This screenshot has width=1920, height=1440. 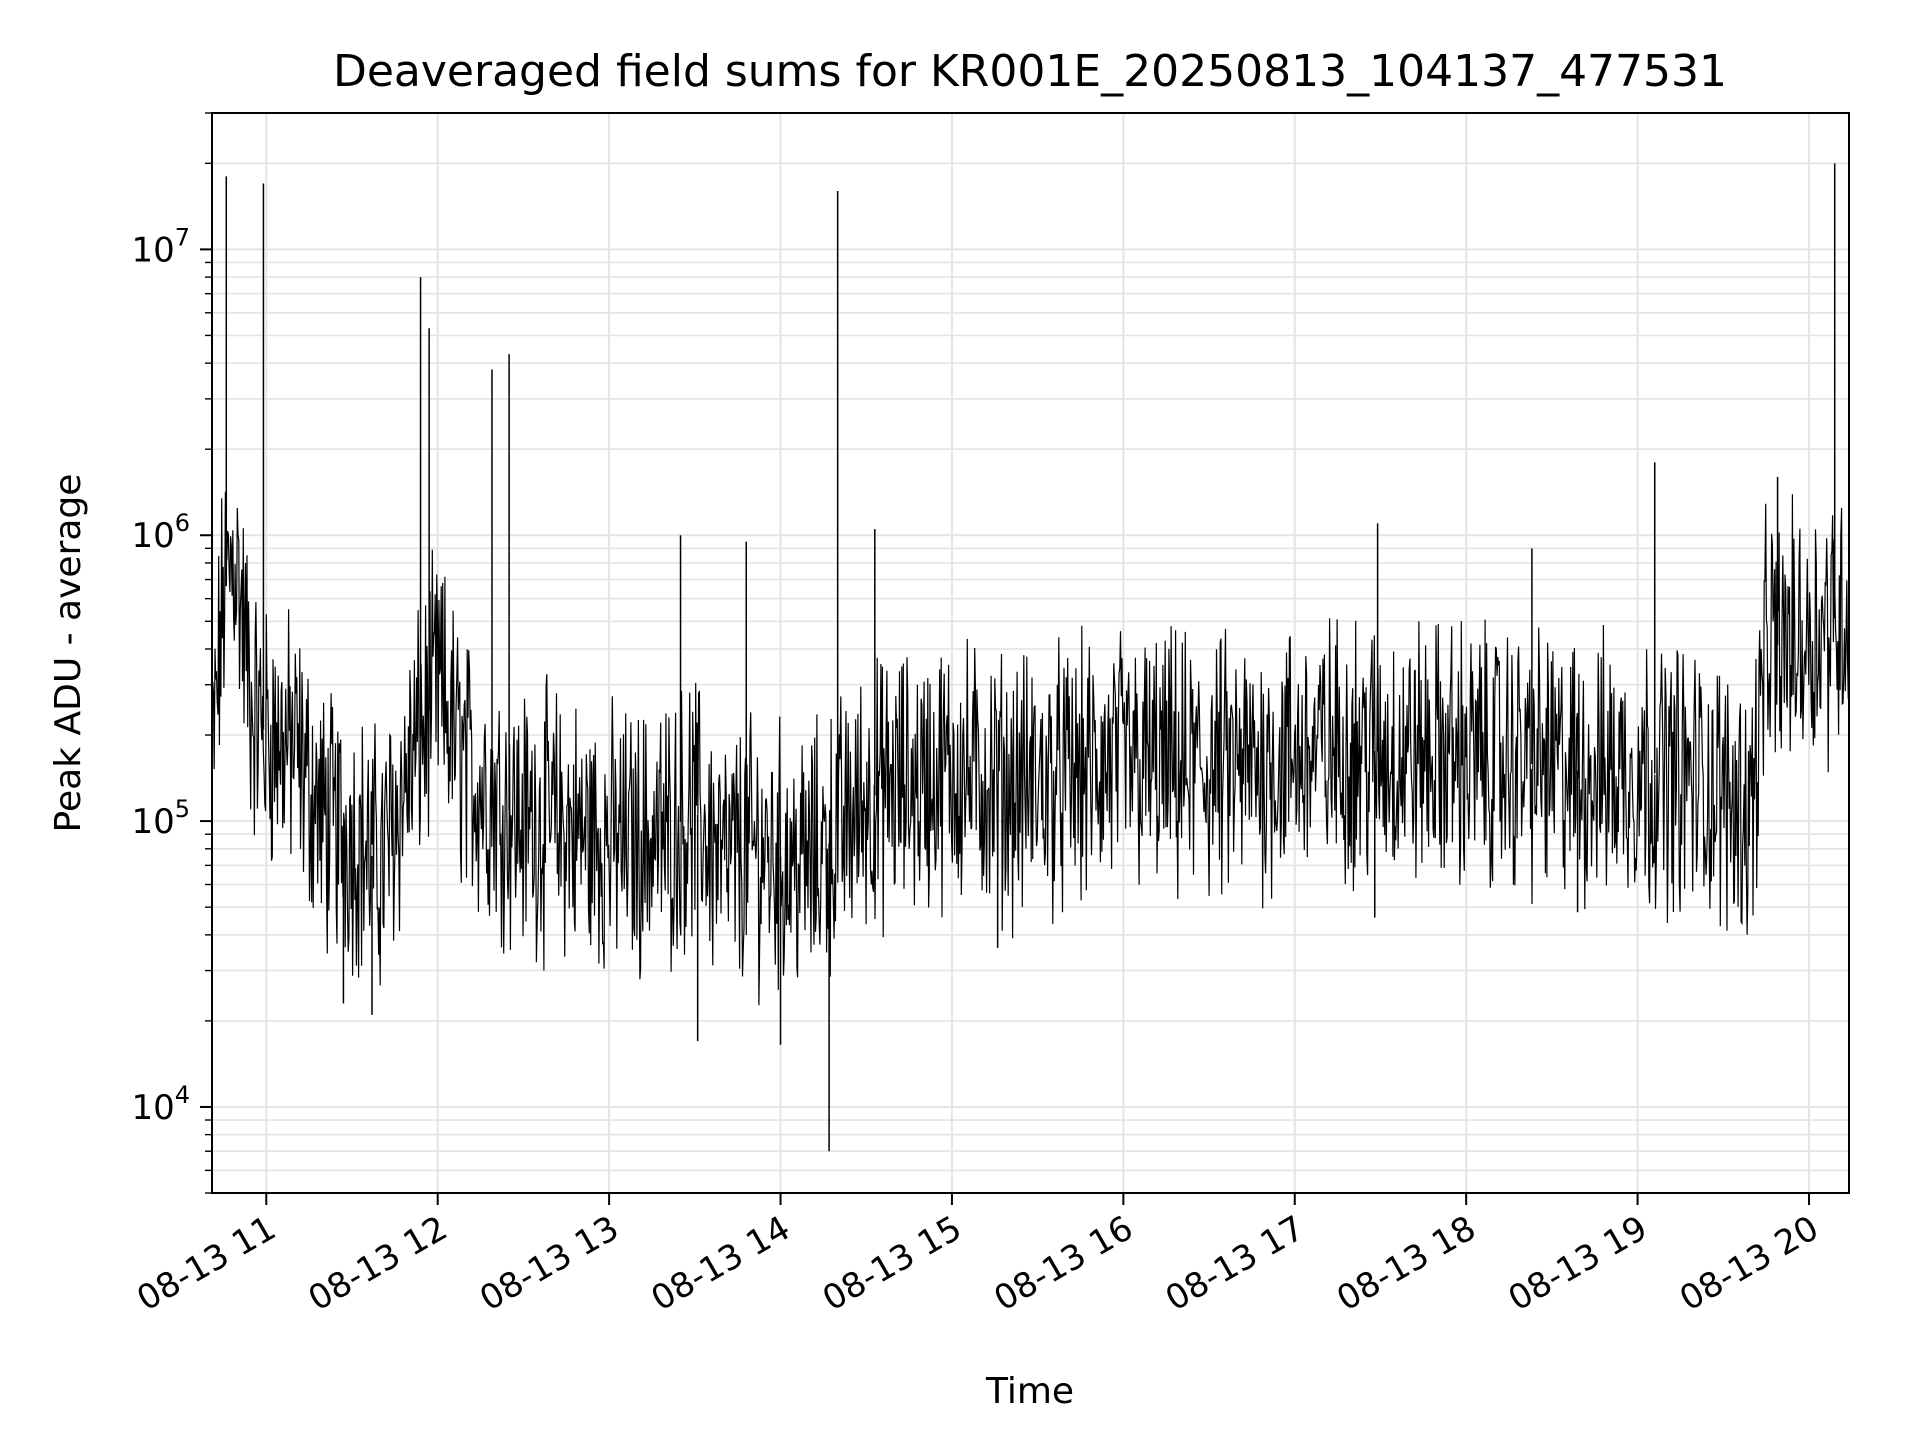 What do you see at coordinates (892, 1263) in the screenshot?
I see `x-tick-label: 08-13 15` at bounding box center [892, 1263].